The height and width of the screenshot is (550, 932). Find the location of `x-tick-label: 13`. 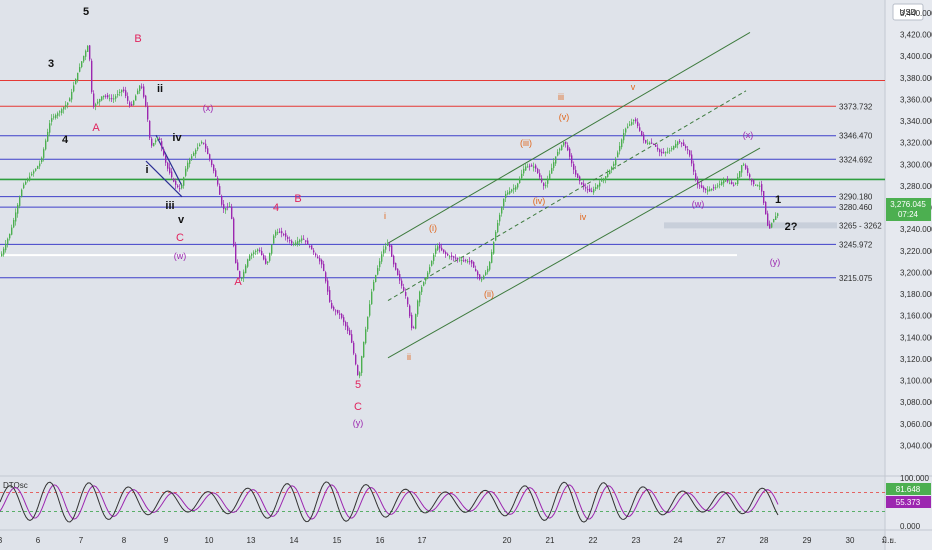

x-tick-label: 13 is located at coordinates (251, 540).